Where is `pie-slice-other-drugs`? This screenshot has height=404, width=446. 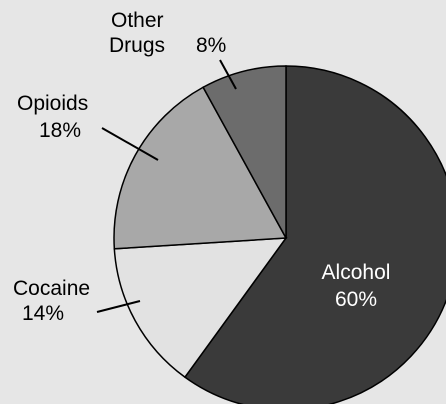 pie-slice-other-drugs is located at coordinates (244, 152).